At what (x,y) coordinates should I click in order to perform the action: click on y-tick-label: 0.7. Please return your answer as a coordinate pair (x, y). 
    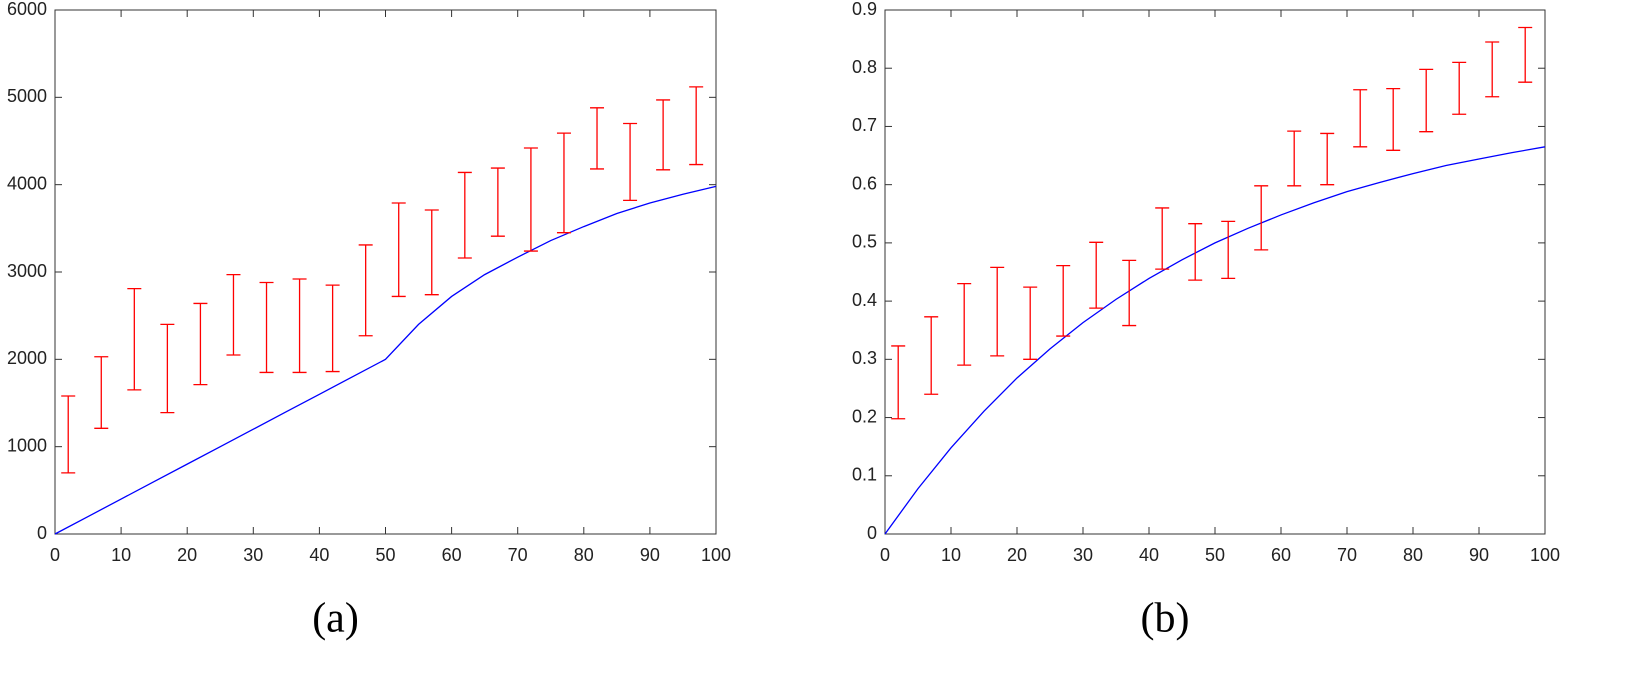
    Looking at the image, I should click on (864, 125).